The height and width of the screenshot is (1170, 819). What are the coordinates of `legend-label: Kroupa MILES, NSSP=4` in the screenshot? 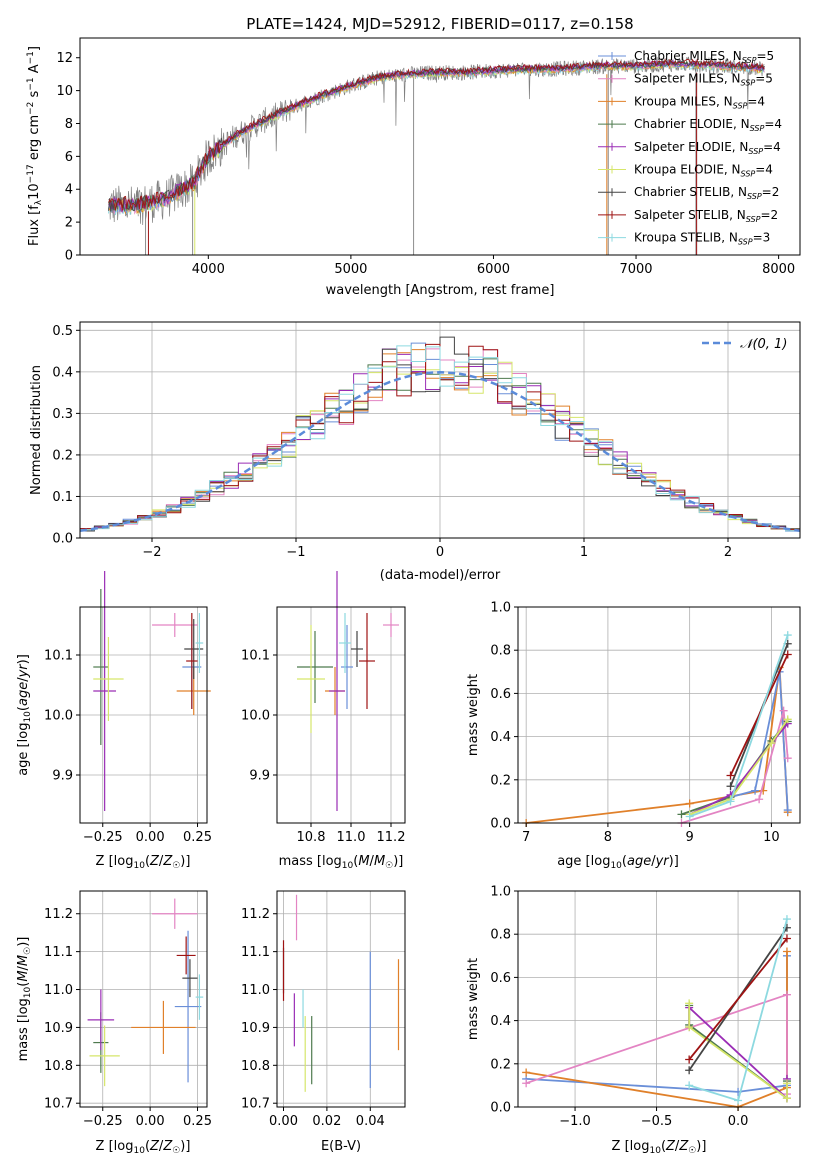 It's located at (699, 102).